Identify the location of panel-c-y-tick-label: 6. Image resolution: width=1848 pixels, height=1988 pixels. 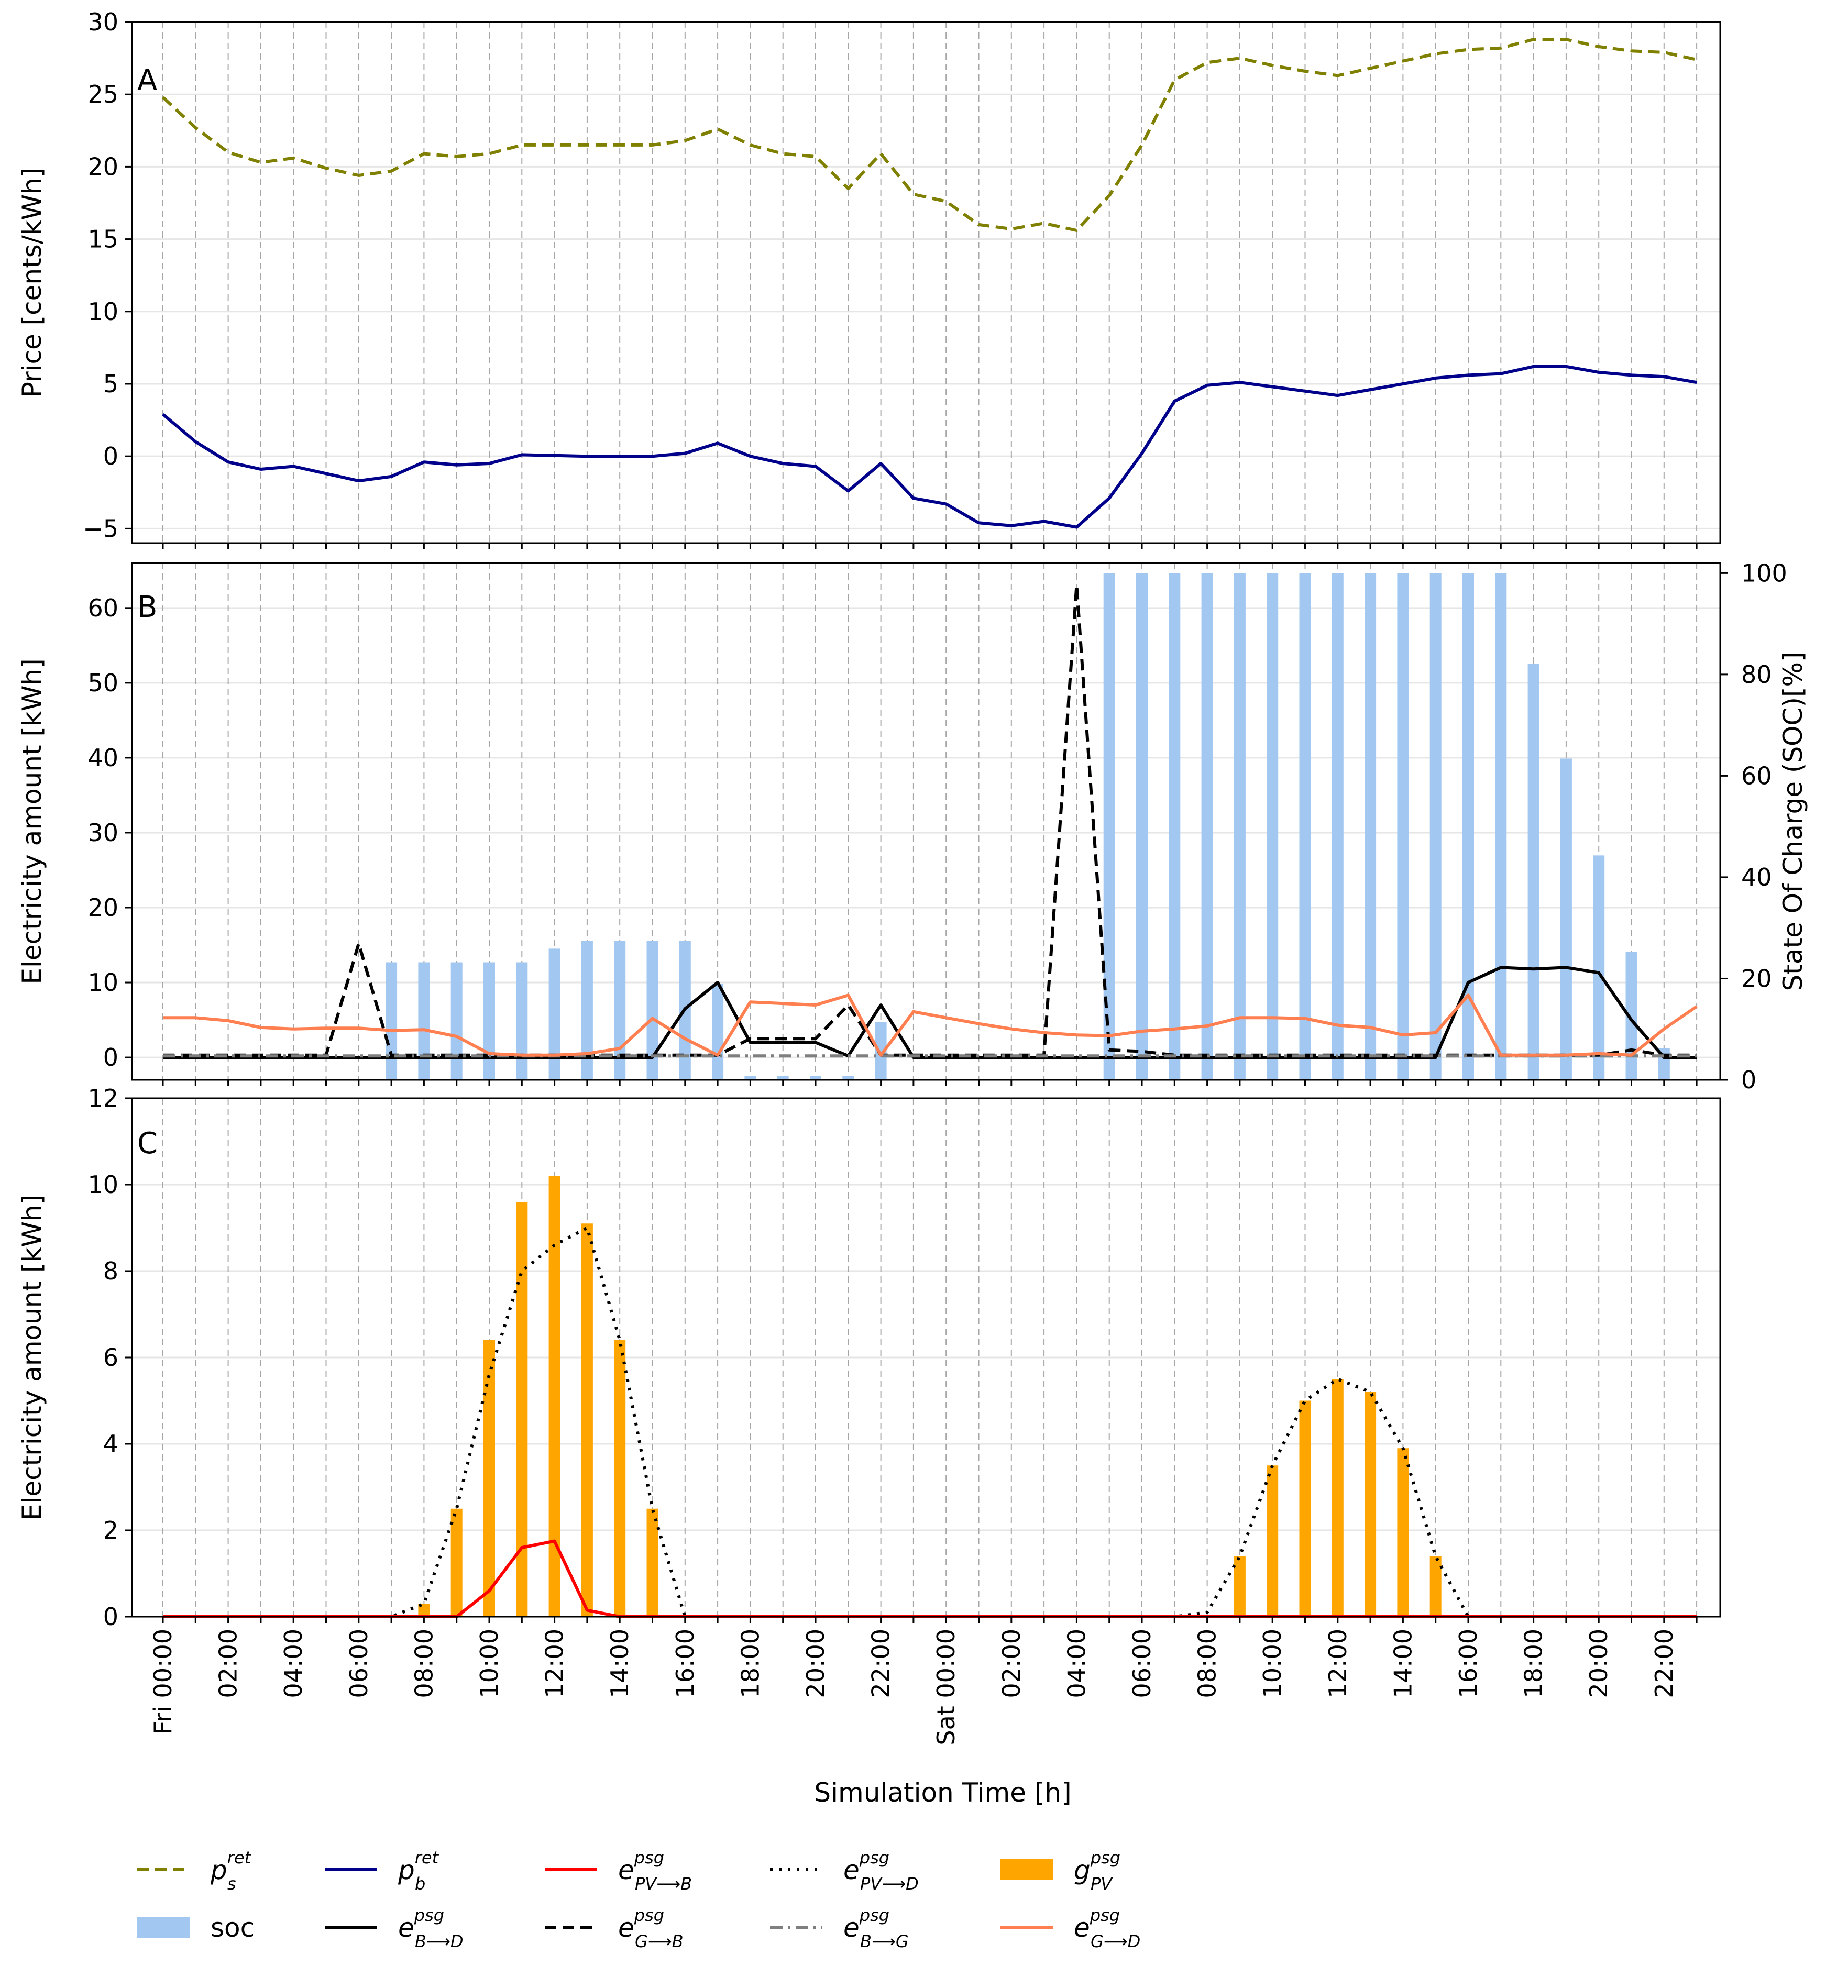
(111, 1358).